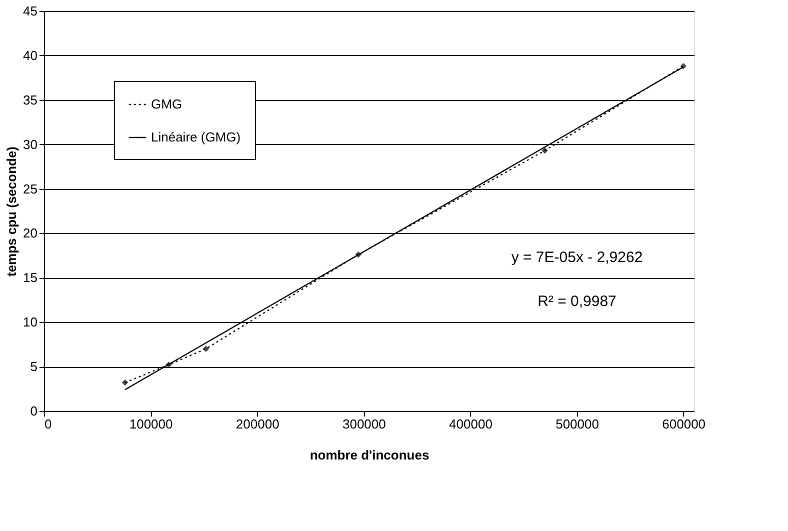 This screenshot has height=531, width=788. Describe the element at coordinates (30, 278) in the screenshot. I see `y-tick-label: 15` at that location.